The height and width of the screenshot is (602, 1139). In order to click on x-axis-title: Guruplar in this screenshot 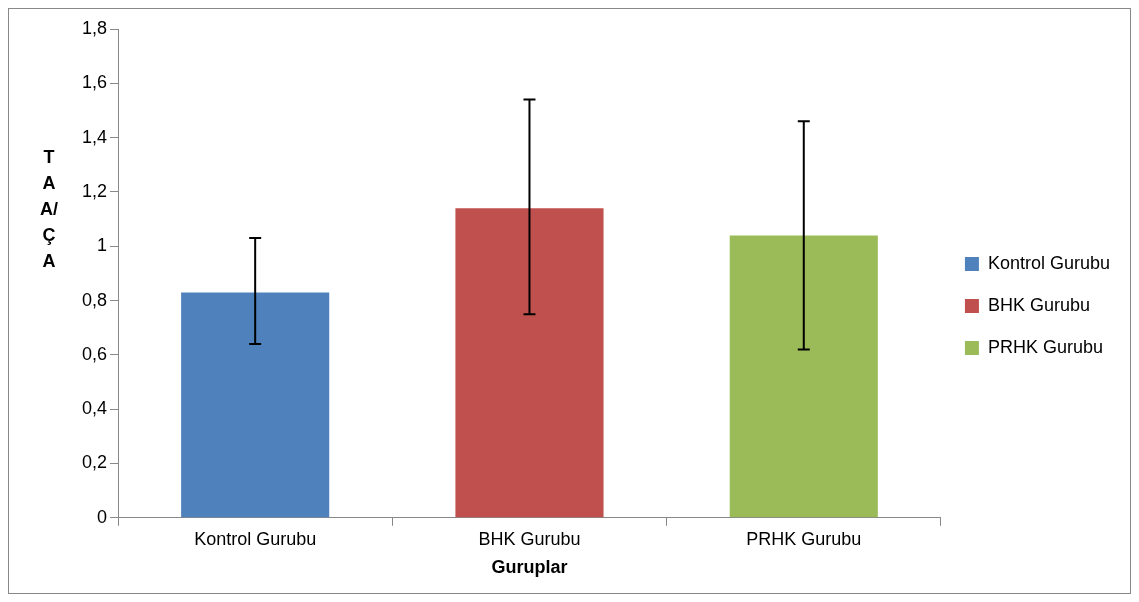, I will do `click(529, 567)`.